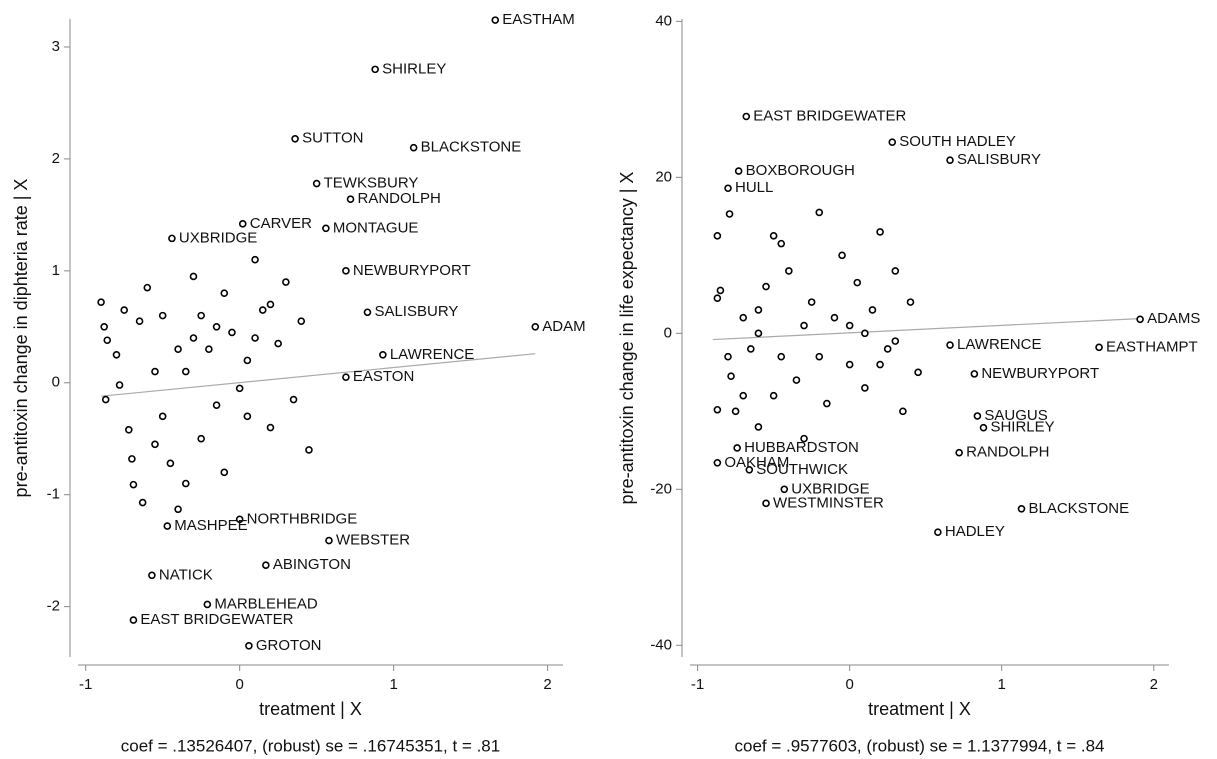  I want to click on x-tick-label: -1, so click(85, 684).